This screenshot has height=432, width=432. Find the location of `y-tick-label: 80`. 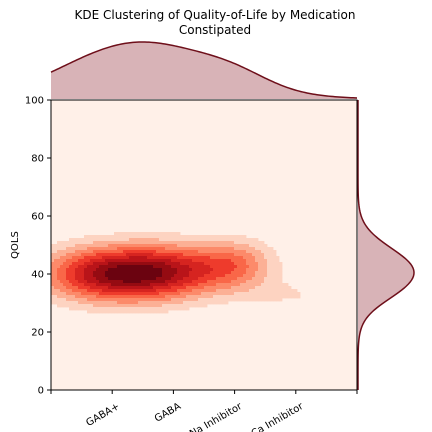

y-tick-label: 80 is located at coordinates (37, 159).